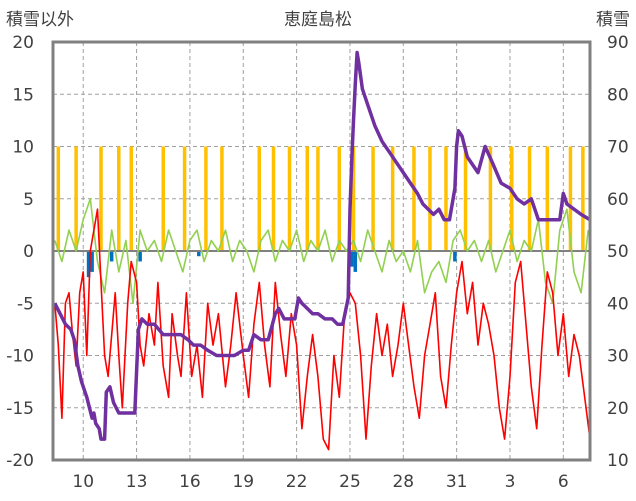 This screenshot has height=501, width=636. I want to click on x-tick-label: 28, so click(403, 482).